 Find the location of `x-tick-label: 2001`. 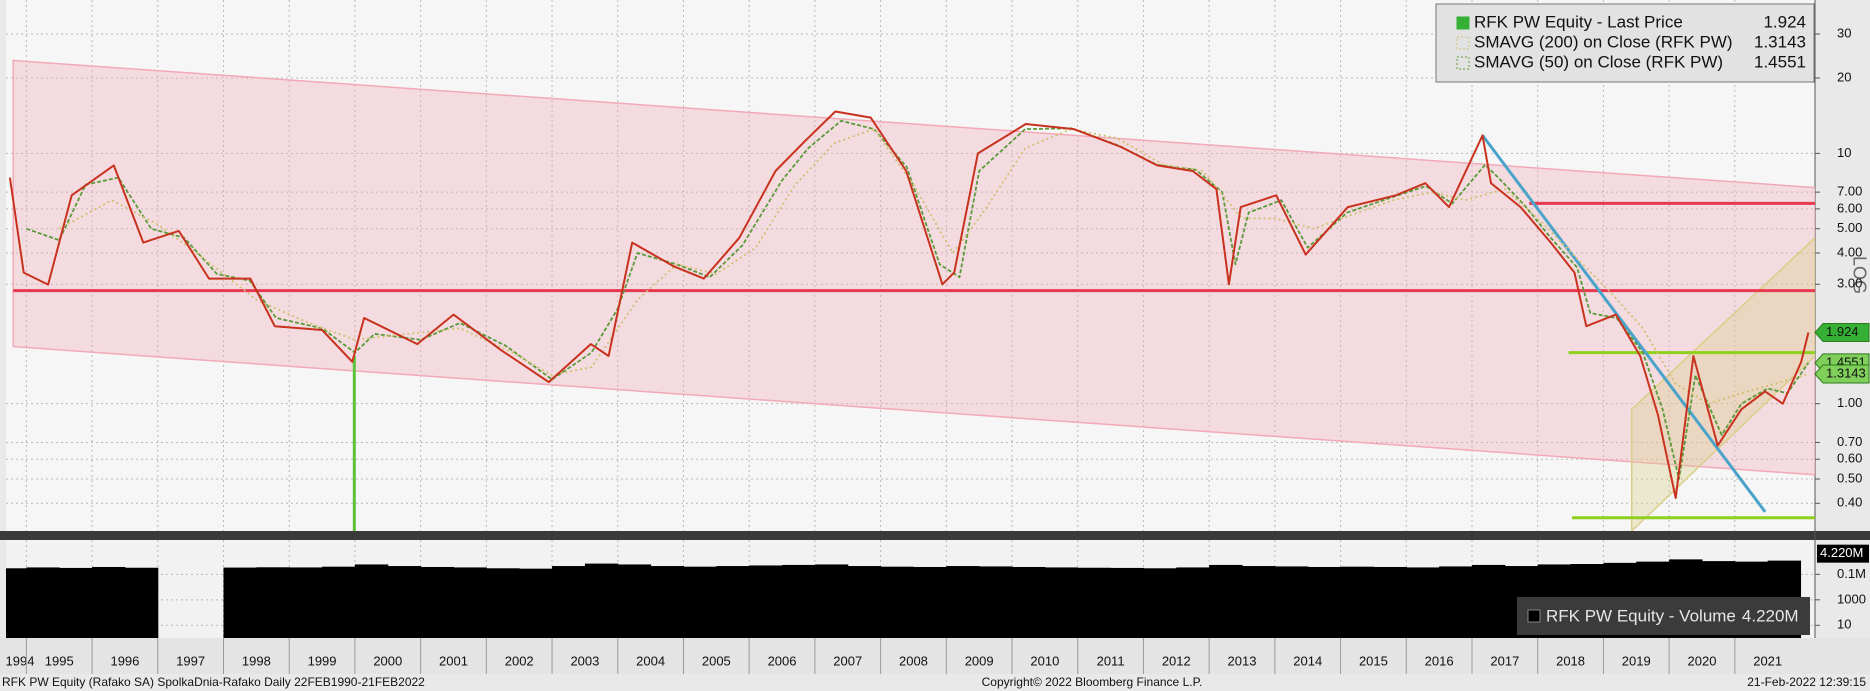

x-tick-label: 2001 is located at coordinates (453, 660).